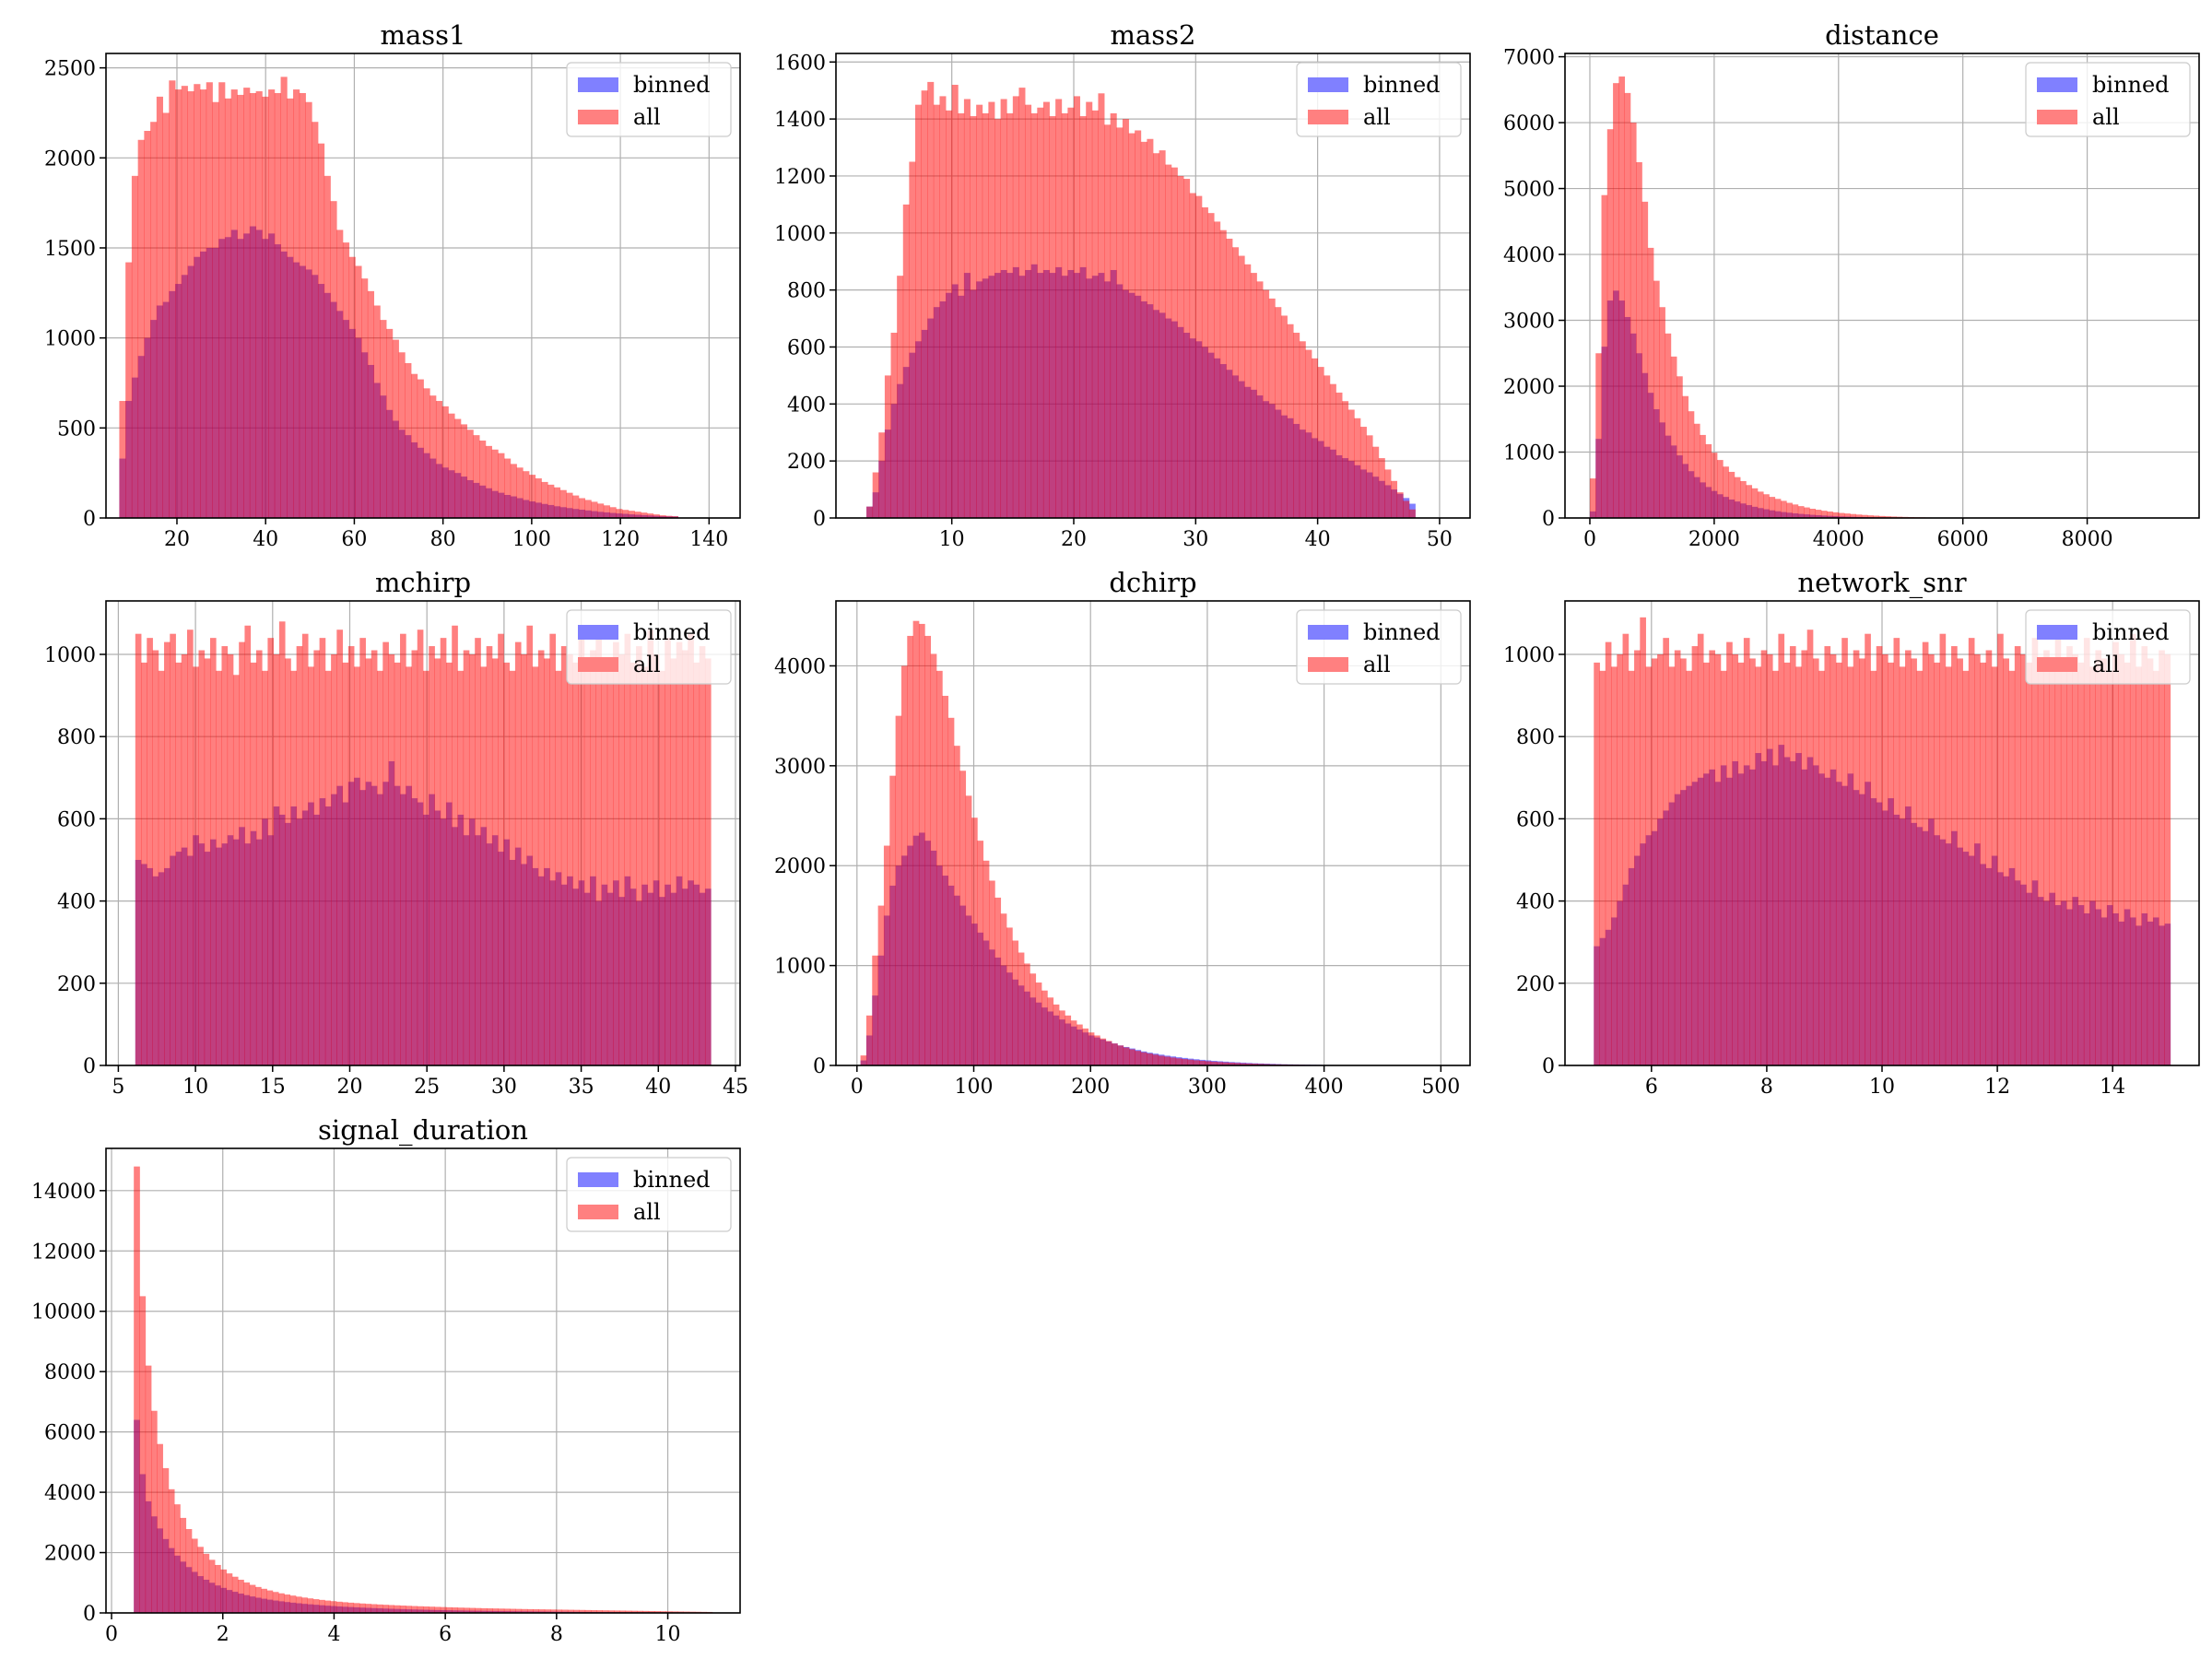 This screenshot has width=2212, height=1659. Describe the element at coordinates (443, 539) in the screenshot. I see `x-tick-label: 80` at that location.